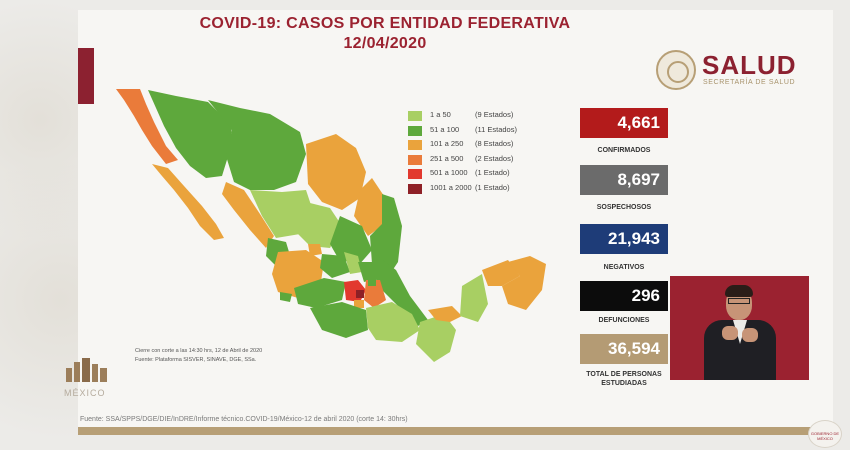 The image size is (850, 450). Describe the element at coordinates (449, 172) in the screenshot. I see `legend-range: 501 a 1000` at that location.